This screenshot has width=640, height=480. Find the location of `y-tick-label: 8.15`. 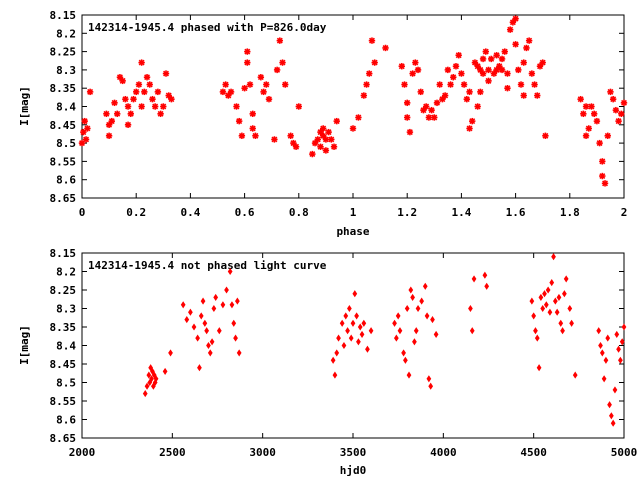

y-tick-label: 8.15 is located at coordinates (63, 15).